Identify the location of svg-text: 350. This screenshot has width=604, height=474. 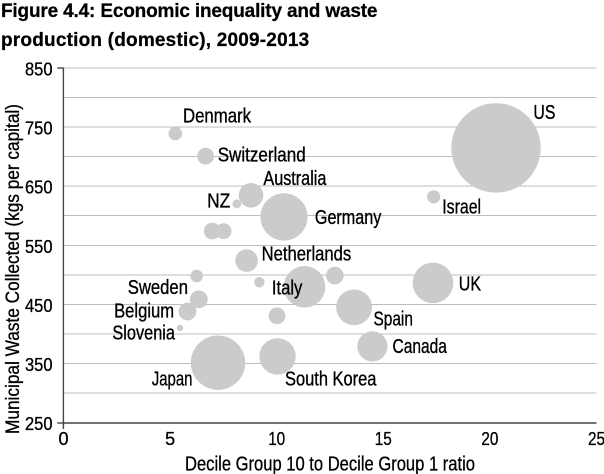
(39, 365).